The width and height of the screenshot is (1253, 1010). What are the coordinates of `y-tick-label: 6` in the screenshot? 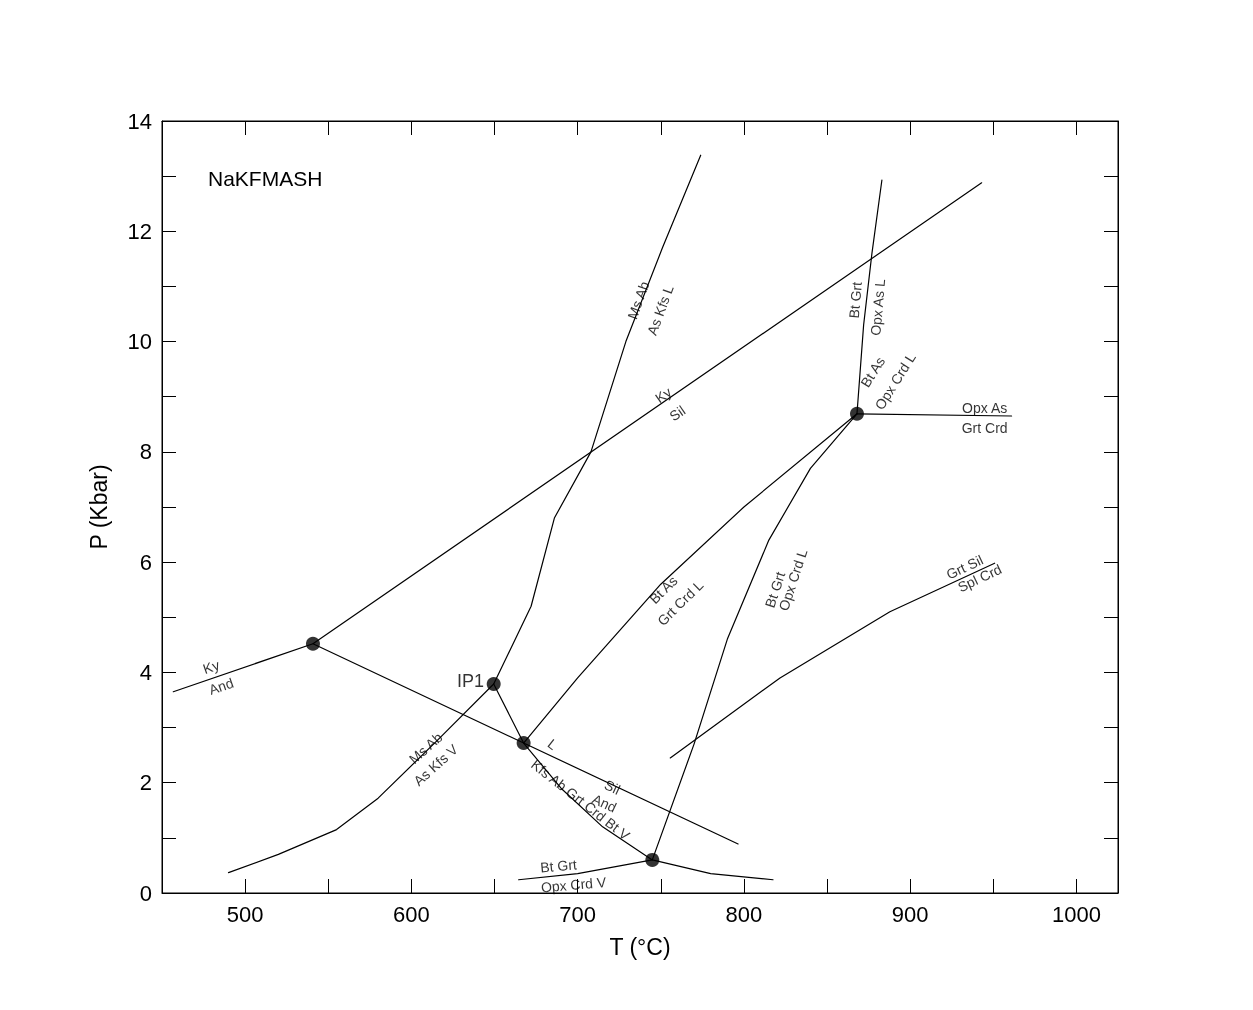 It's located at (145, 562).